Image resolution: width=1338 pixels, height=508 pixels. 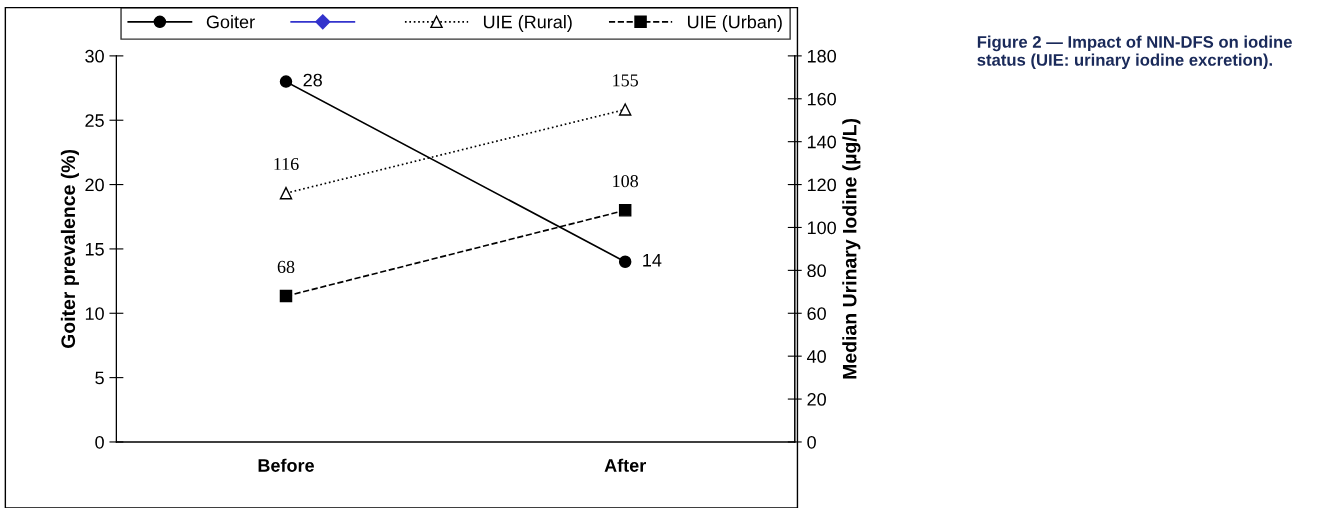 I want to click on y-tick-label: 15, so click(x=94, y=249).